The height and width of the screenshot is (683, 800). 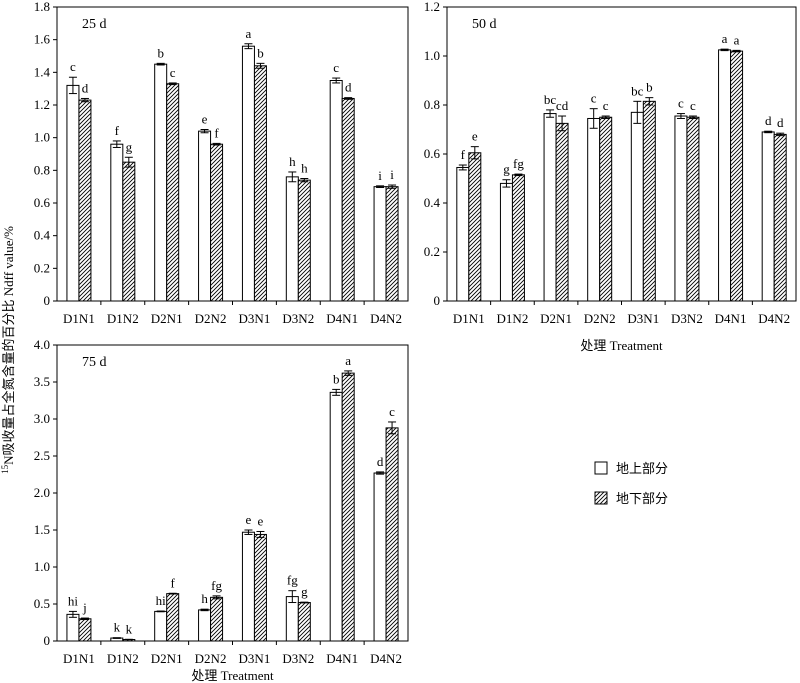 What do you see at coordinates (42, 344) in the screenshot?
I see `p2-y-tick-label: 4.0` at bounding box center [42, 344].